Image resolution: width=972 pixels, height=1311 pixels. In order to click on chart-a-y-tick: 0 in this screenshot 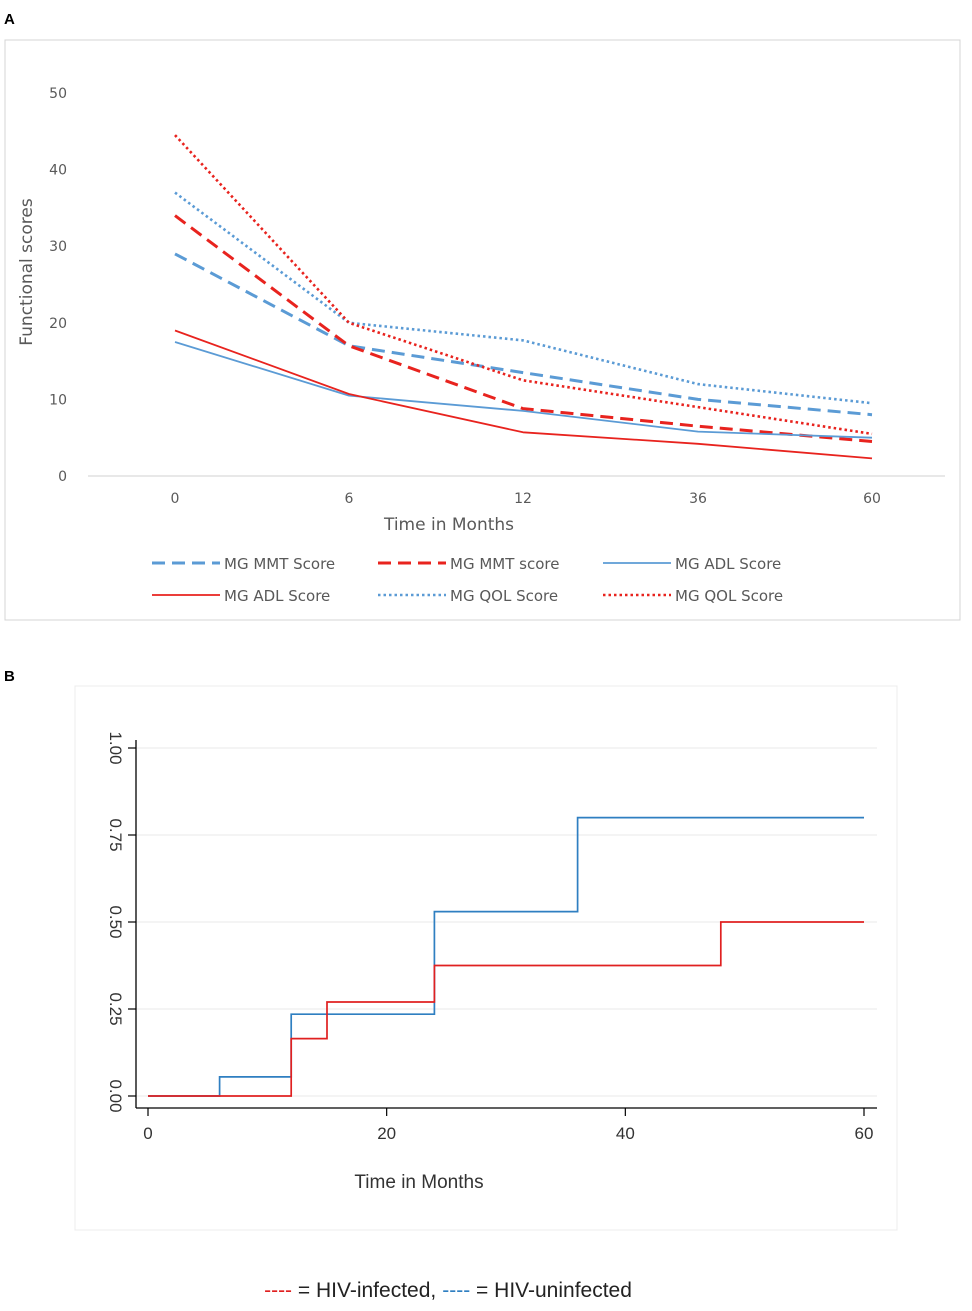, I will do `click(62, 477)`.